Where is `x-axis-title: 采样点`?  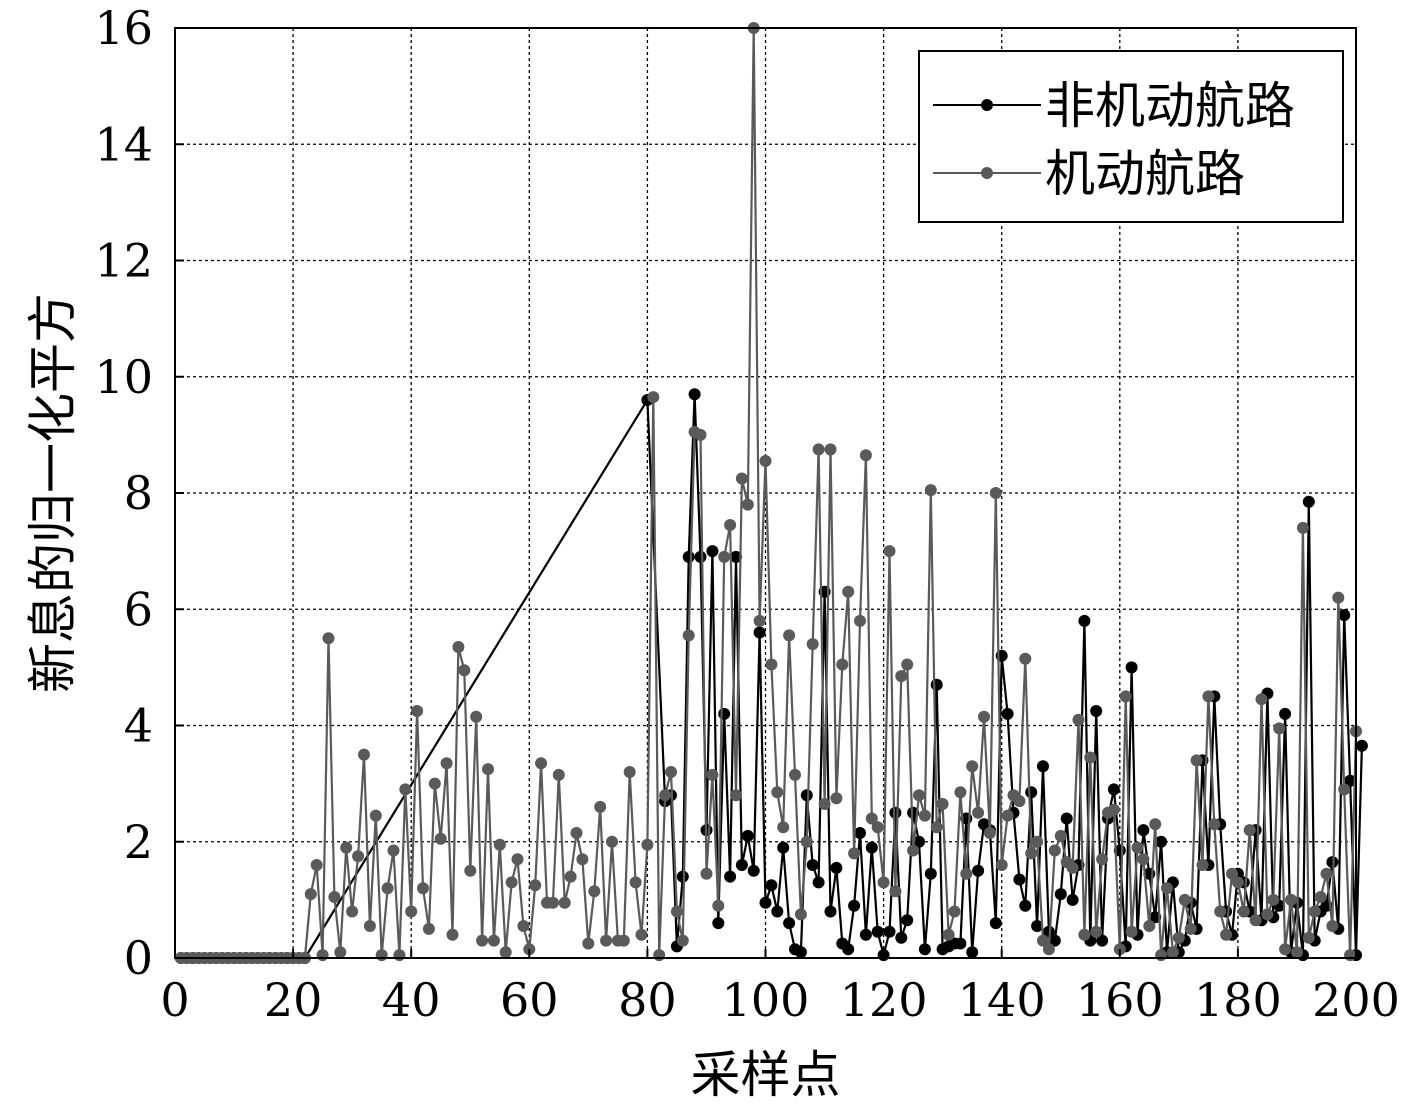 x-axis-title: 采样点 is located at coordinates (766, 1075).